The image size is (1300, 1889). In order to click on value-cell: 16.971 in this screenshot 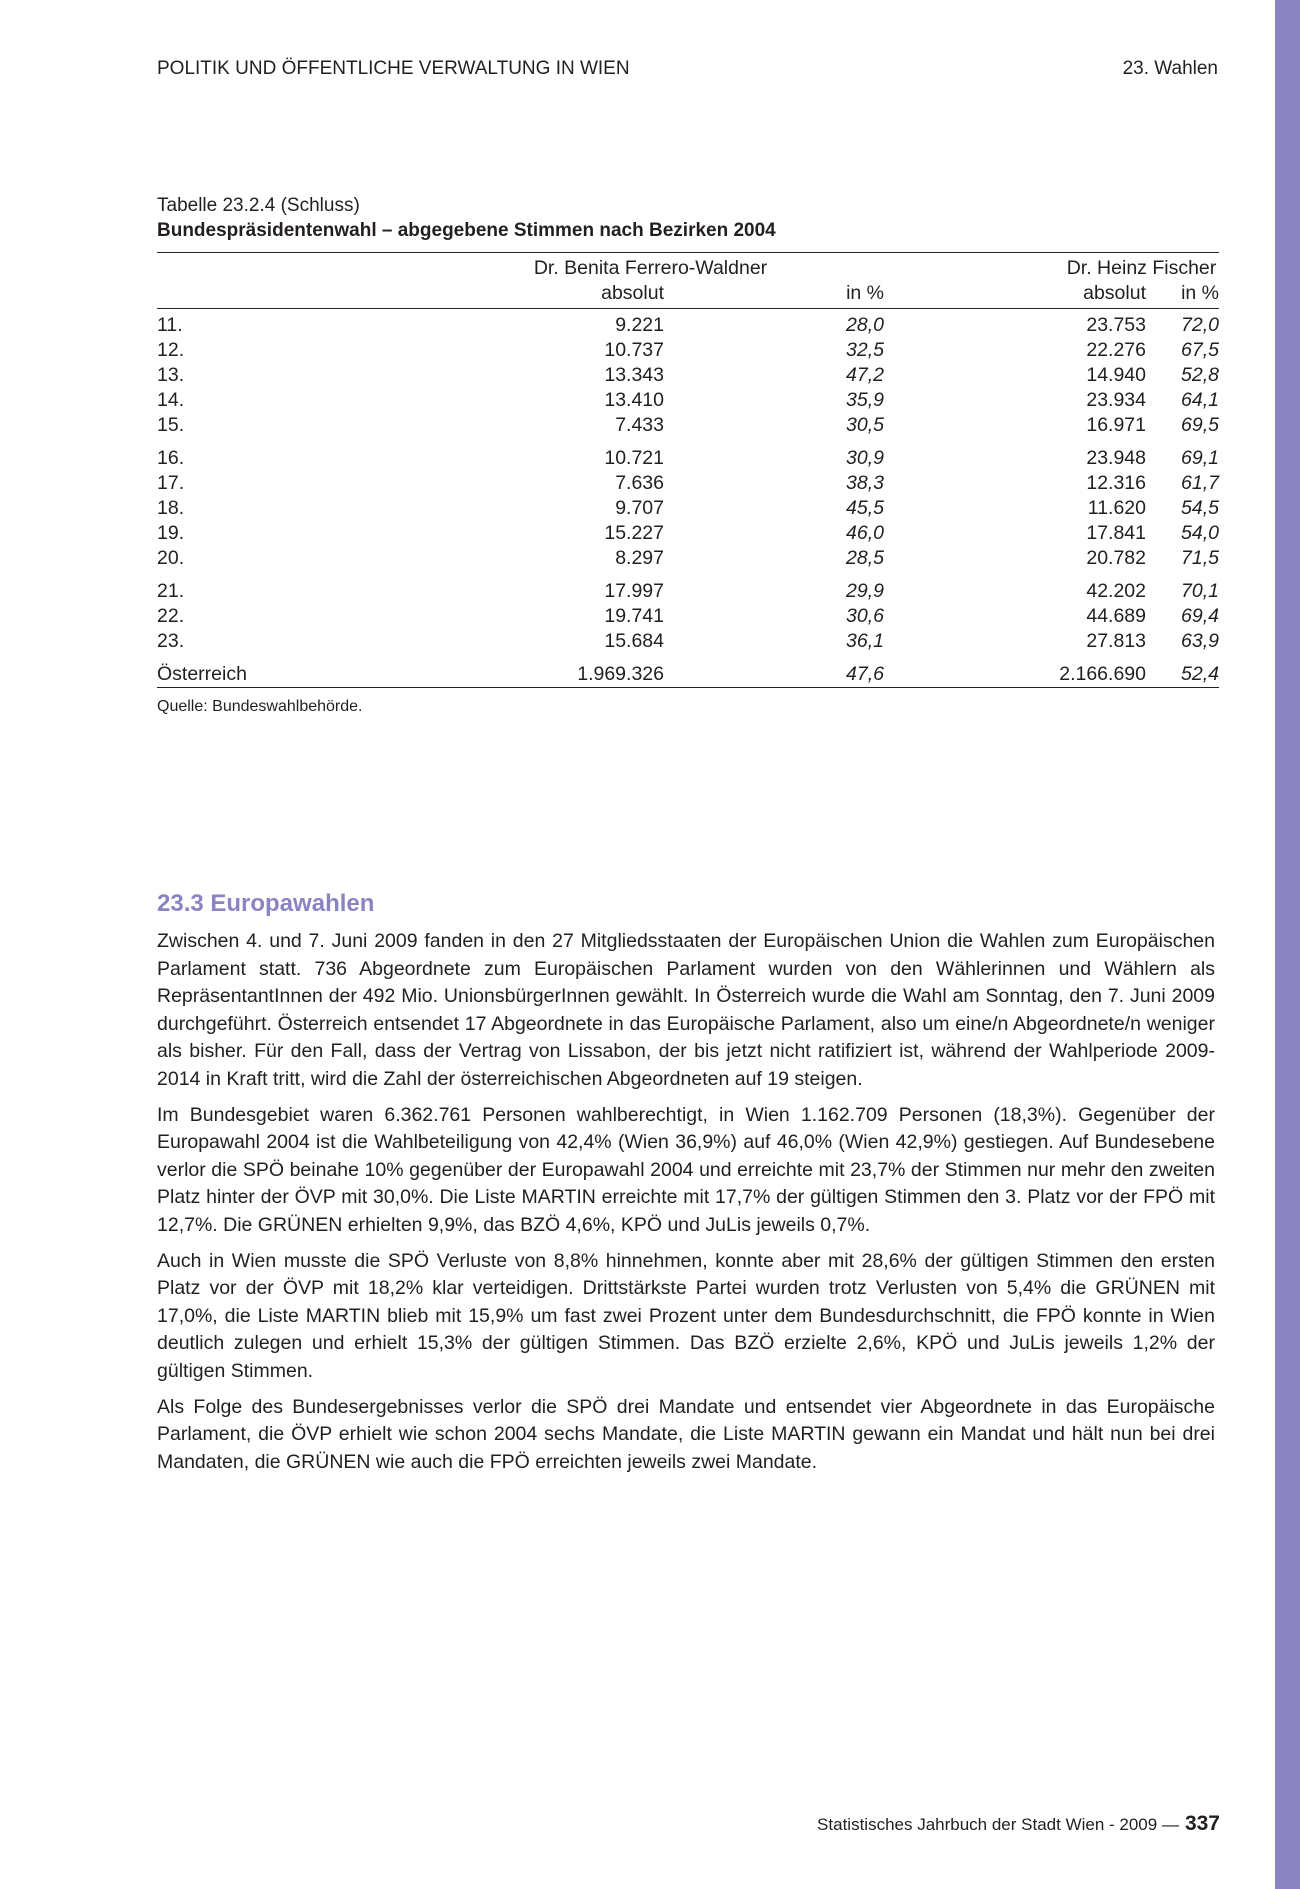, I will do `click(1116, 425)`.